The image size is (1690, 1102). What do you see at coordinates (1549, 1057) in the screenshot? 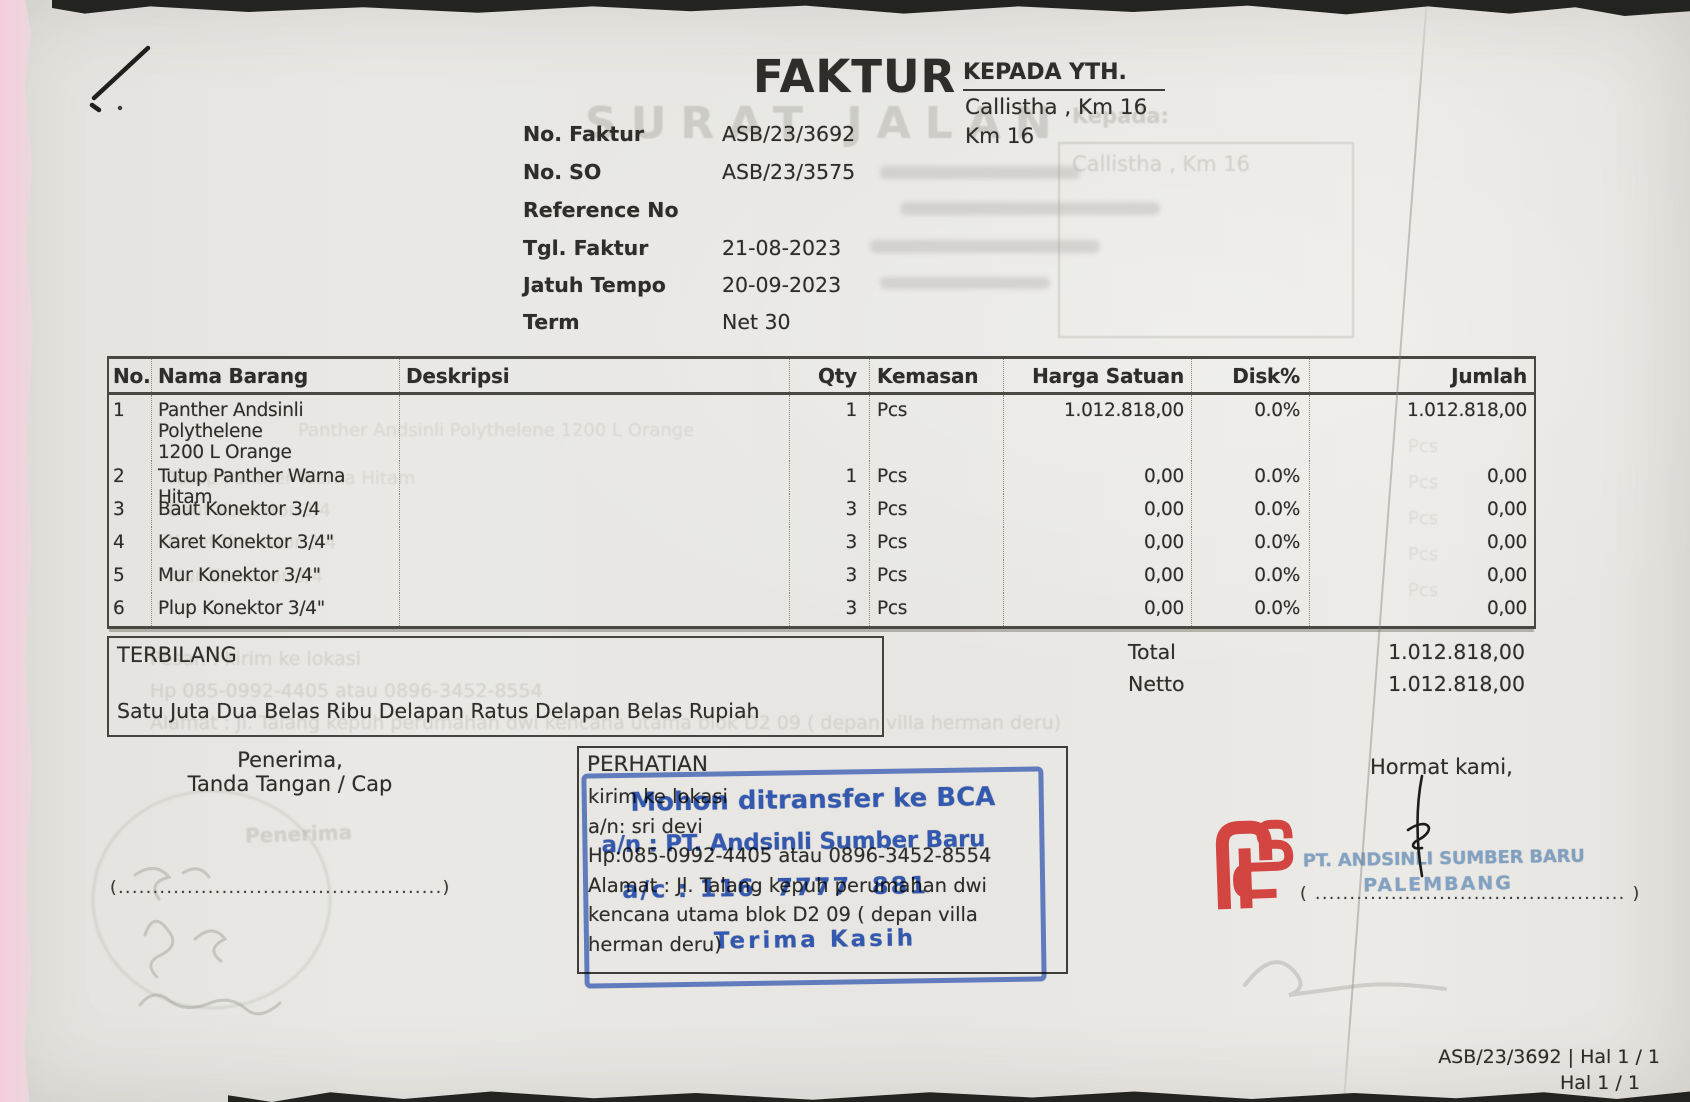
I see `footer-reference: ASB/23/3692 | Hal 1 / 1` at bounding box center [1549, 1057].